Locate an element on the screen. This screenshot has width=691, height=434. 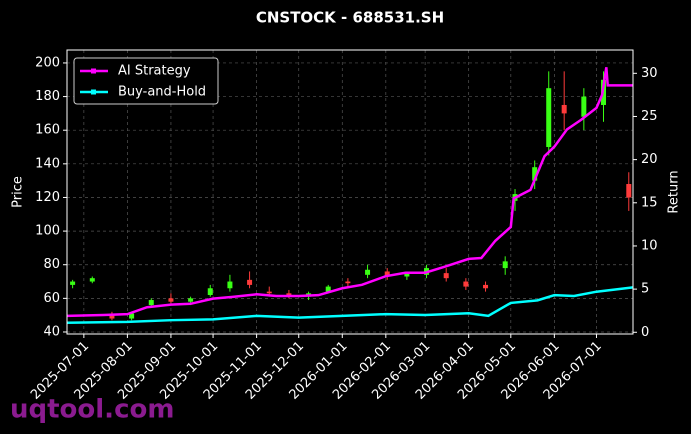
y-tick-label: 100 is located at coordinates (47, 231).